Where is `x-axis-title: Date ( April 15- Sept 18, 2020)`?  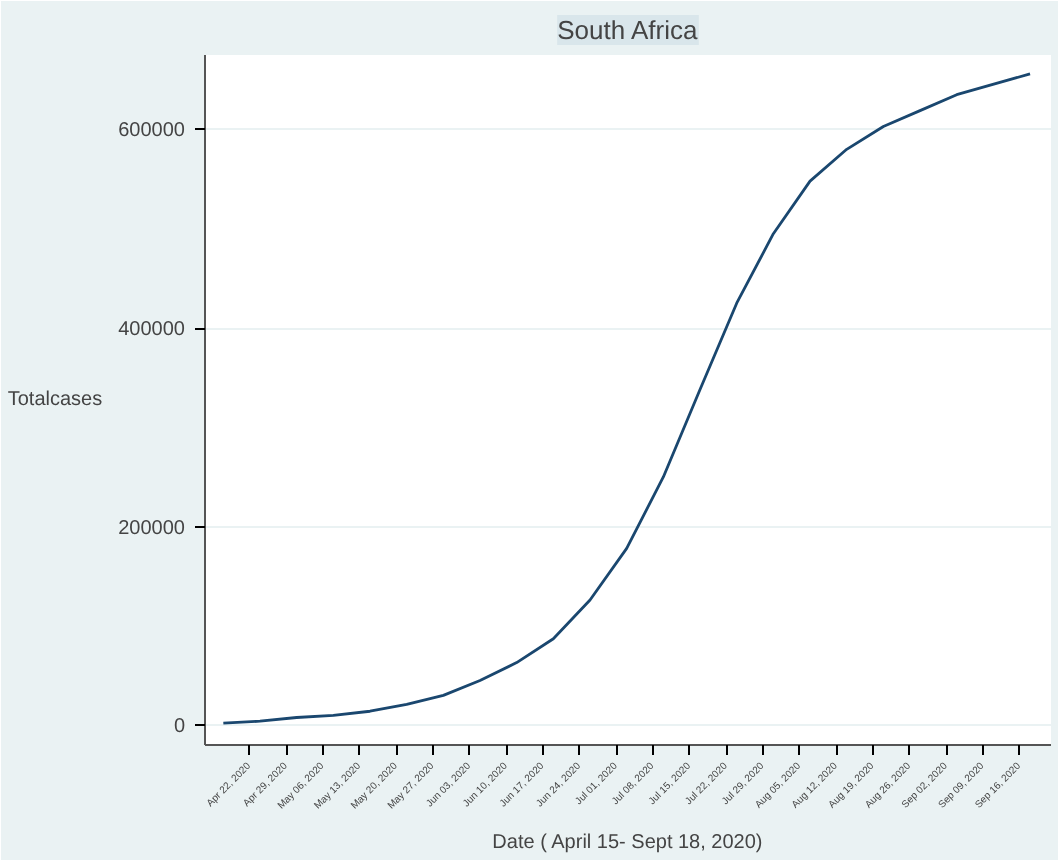 x-axis-title: Date ( April 15- Sept 18, 2020) is located at coordinates (627, 843).